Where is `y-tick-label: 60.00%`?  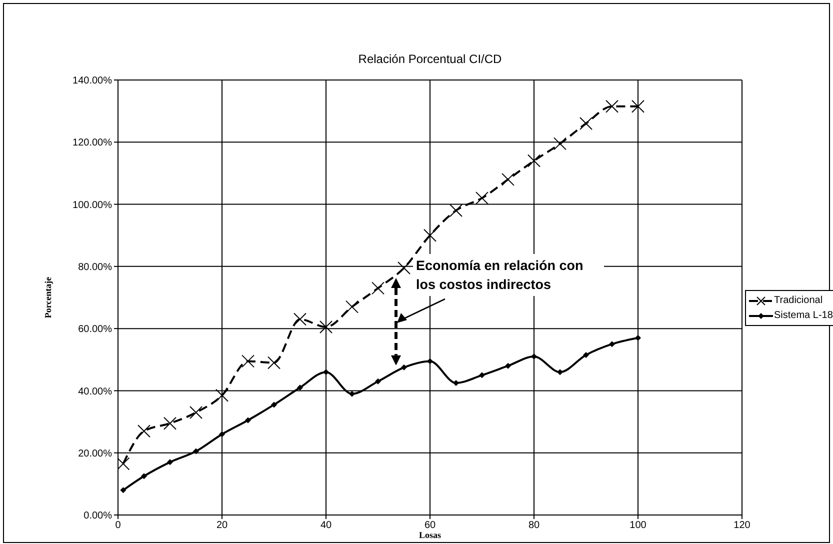
y-tick-label: 60.00% is located at coordinates (95, 330).